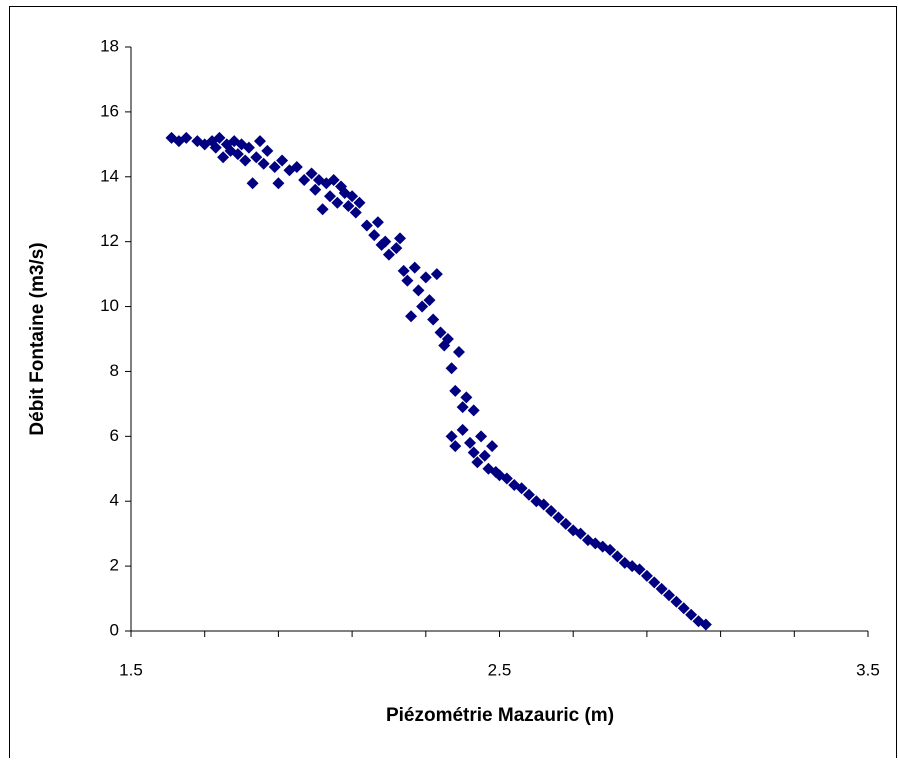  Describe the element at coordinates (109, 240) in the screenshot. I see `y-tick-label: 12` at that location.